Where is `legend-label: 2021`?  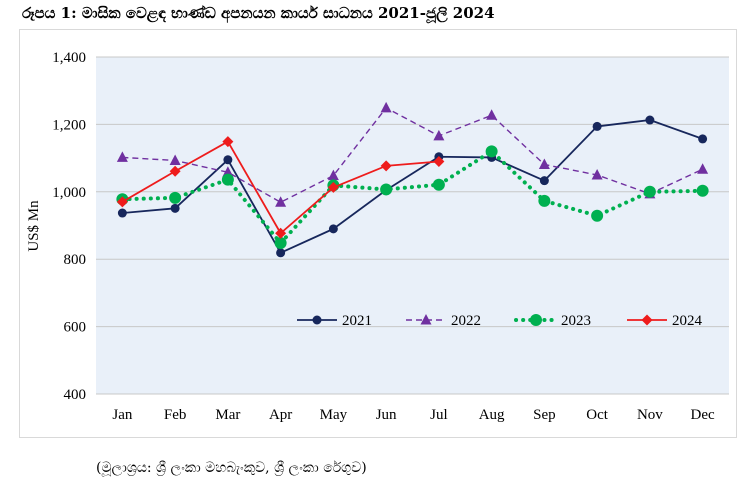
legend-label: 2021 is located at coordinates (357, 321).